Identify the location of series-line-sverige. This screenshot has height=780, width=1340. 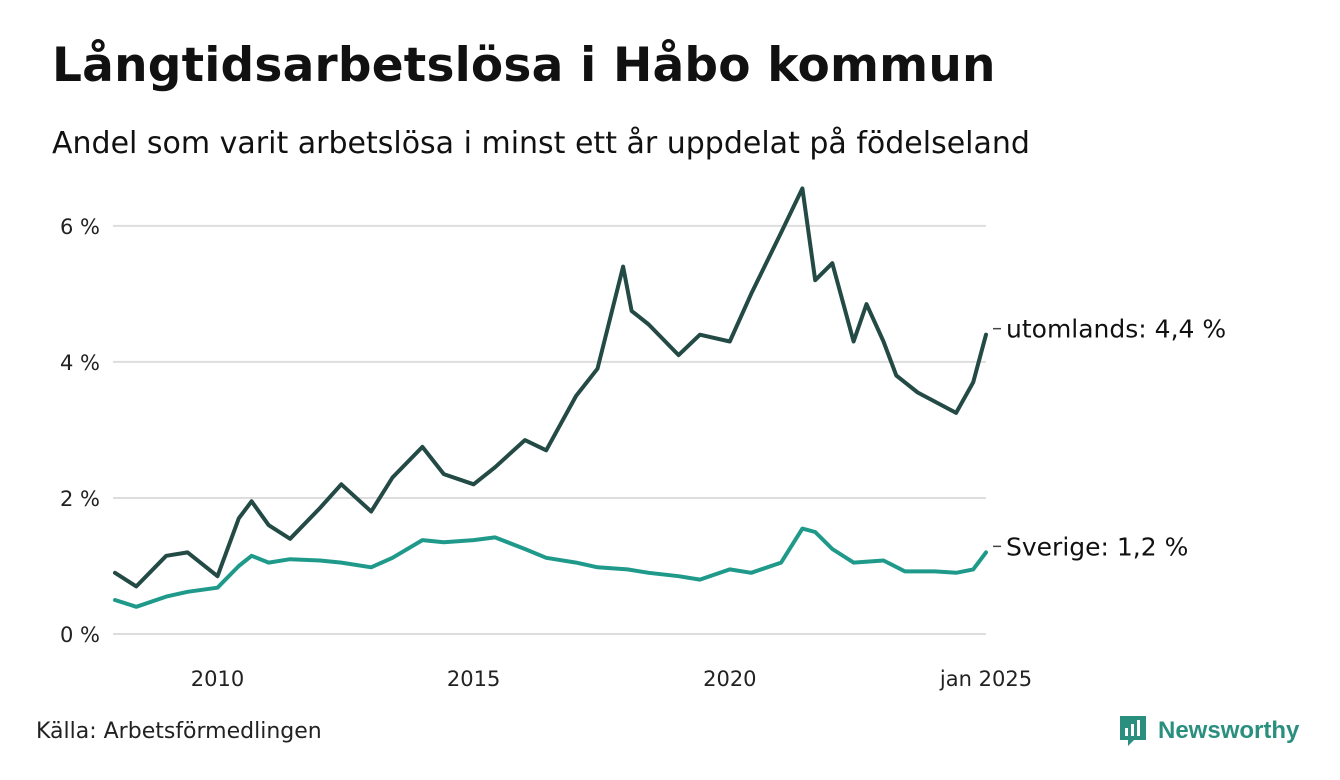
(550, 567).